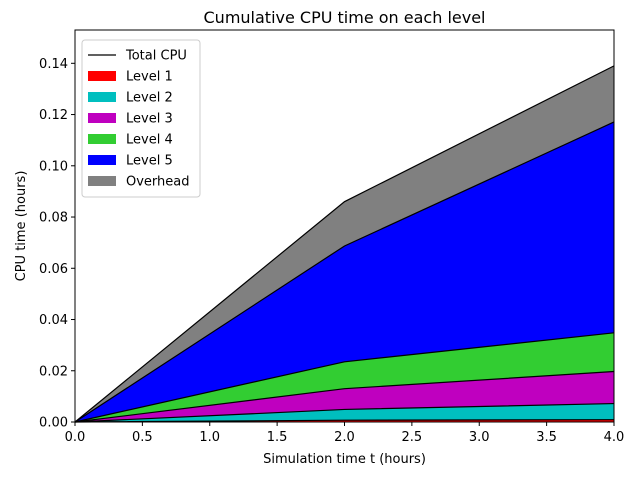  I want to click on y-tick-label: 0.02, so click(53, 371).